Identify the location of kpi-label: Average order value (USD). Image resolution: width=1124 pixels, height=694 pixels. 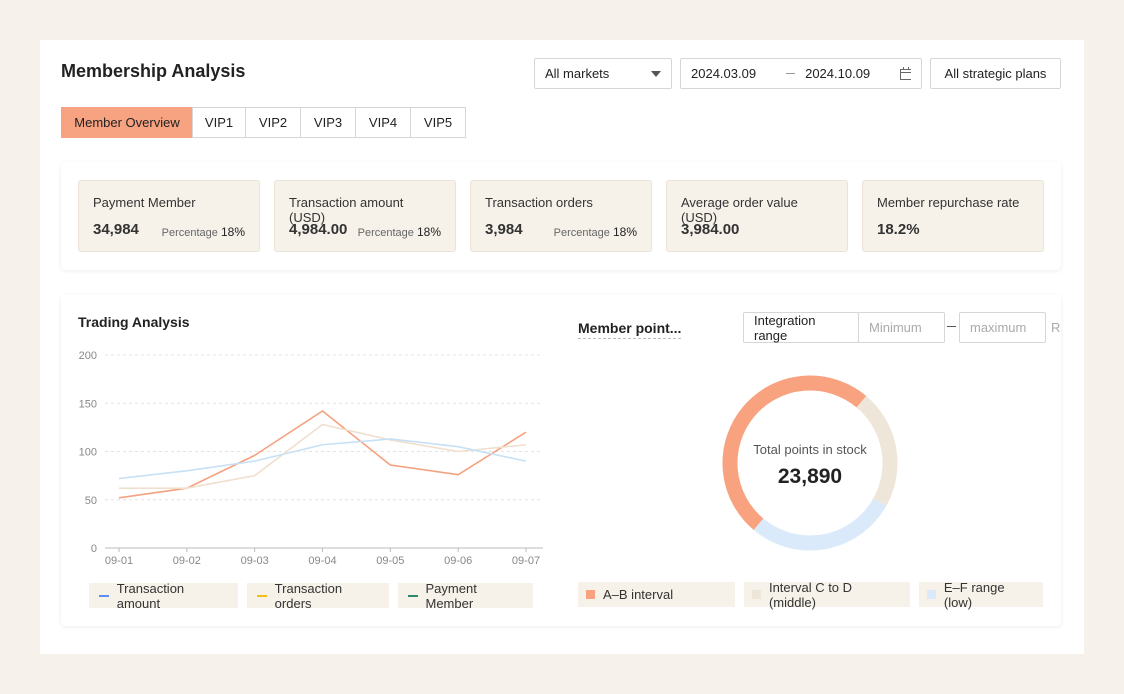
(739, 210).